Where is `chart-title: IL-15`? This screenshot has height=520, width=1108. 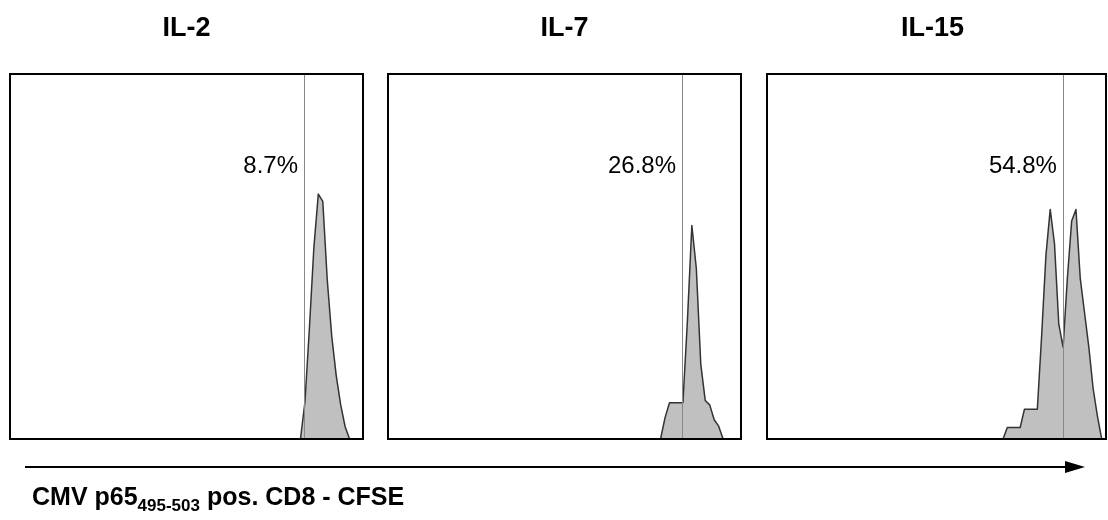
chart-title: IL-15 is located at coordinates (932, 27).